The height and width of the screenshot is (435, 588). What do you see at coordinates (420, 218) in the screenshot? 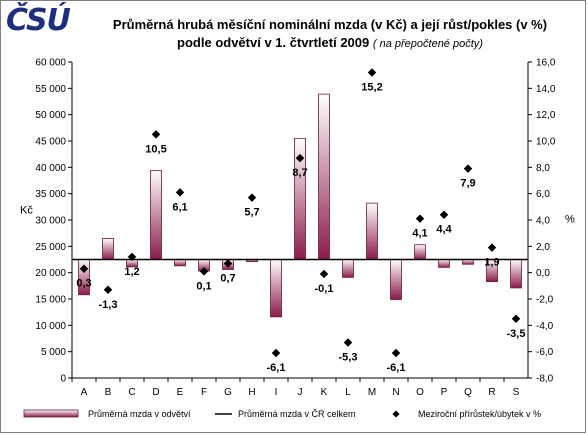
I see `pct-marker-O` at bounding box center [420, 218].